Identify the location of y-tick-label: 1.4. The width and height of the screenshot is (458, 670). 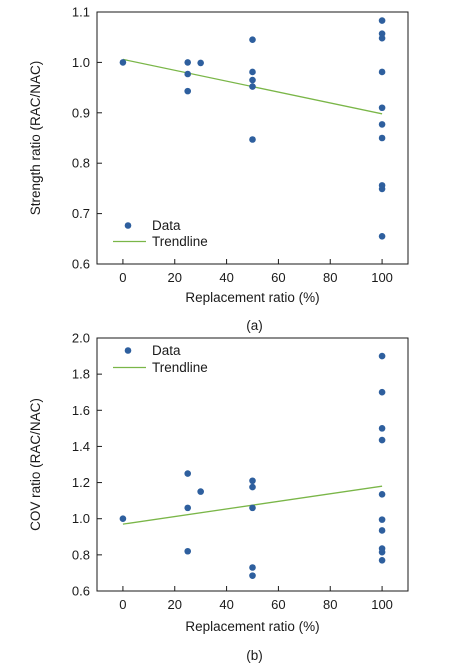
(81, 446).